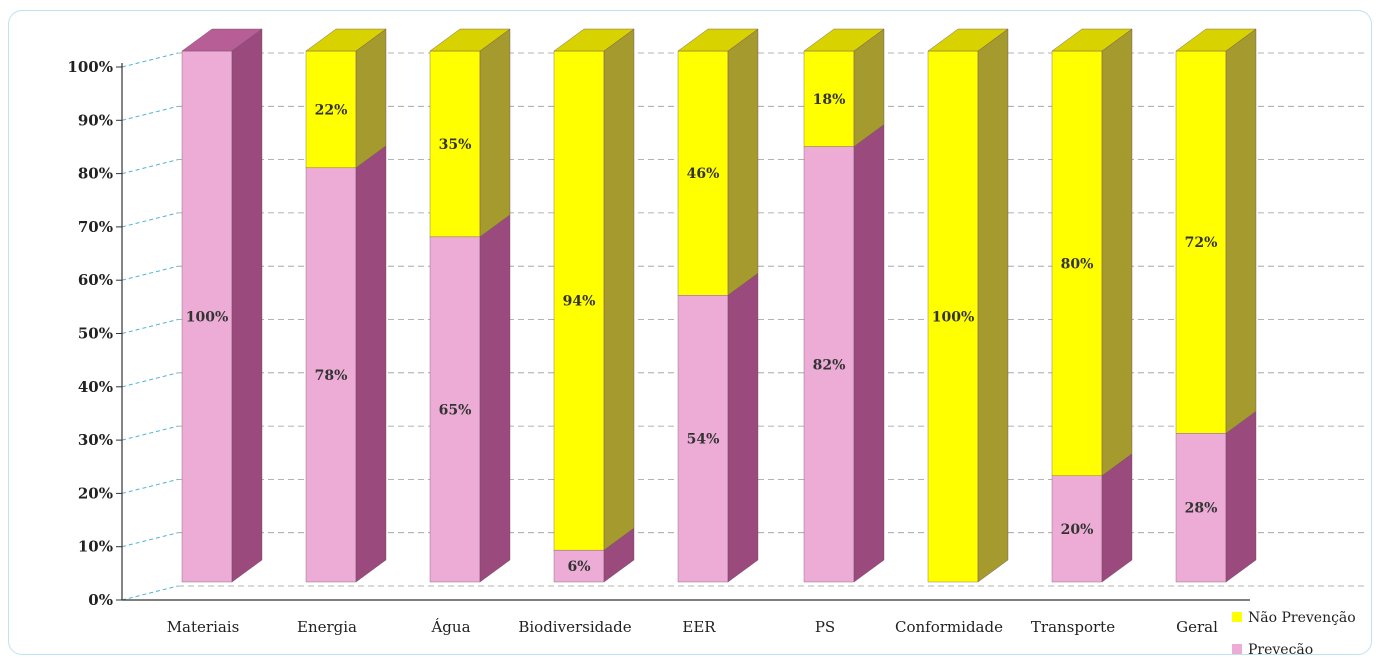 This screenshot has width=1378, height=660. Describe the element at coordinates (829, 365) in the screenshot. I see `data-label: 82%` at that location.